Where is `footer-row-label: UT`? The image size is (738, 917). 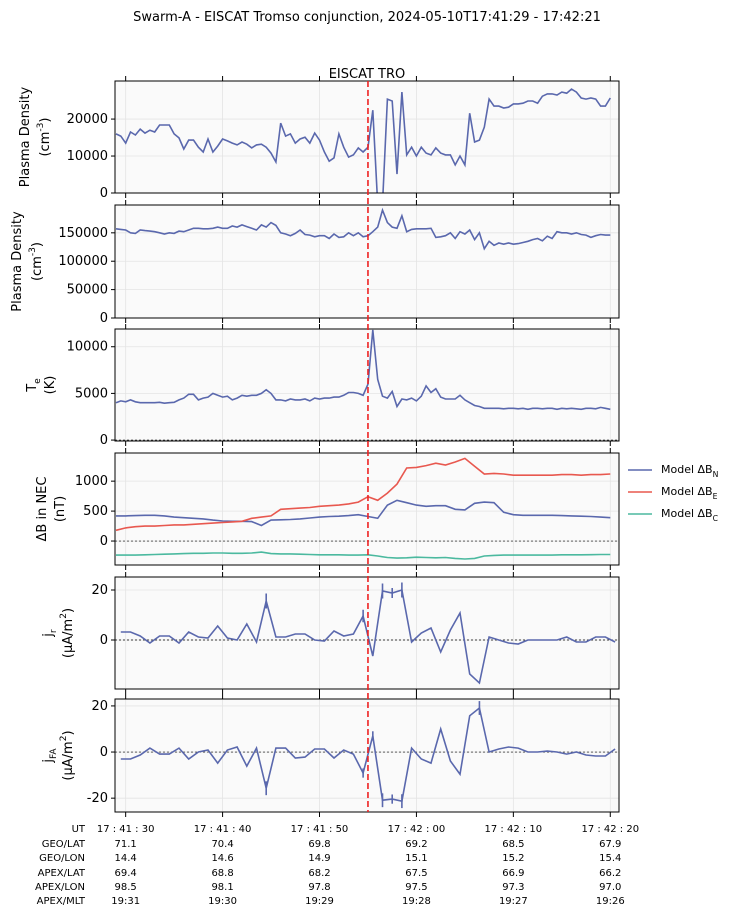
footer-row-label: UT is located at coordinates (79, 829).